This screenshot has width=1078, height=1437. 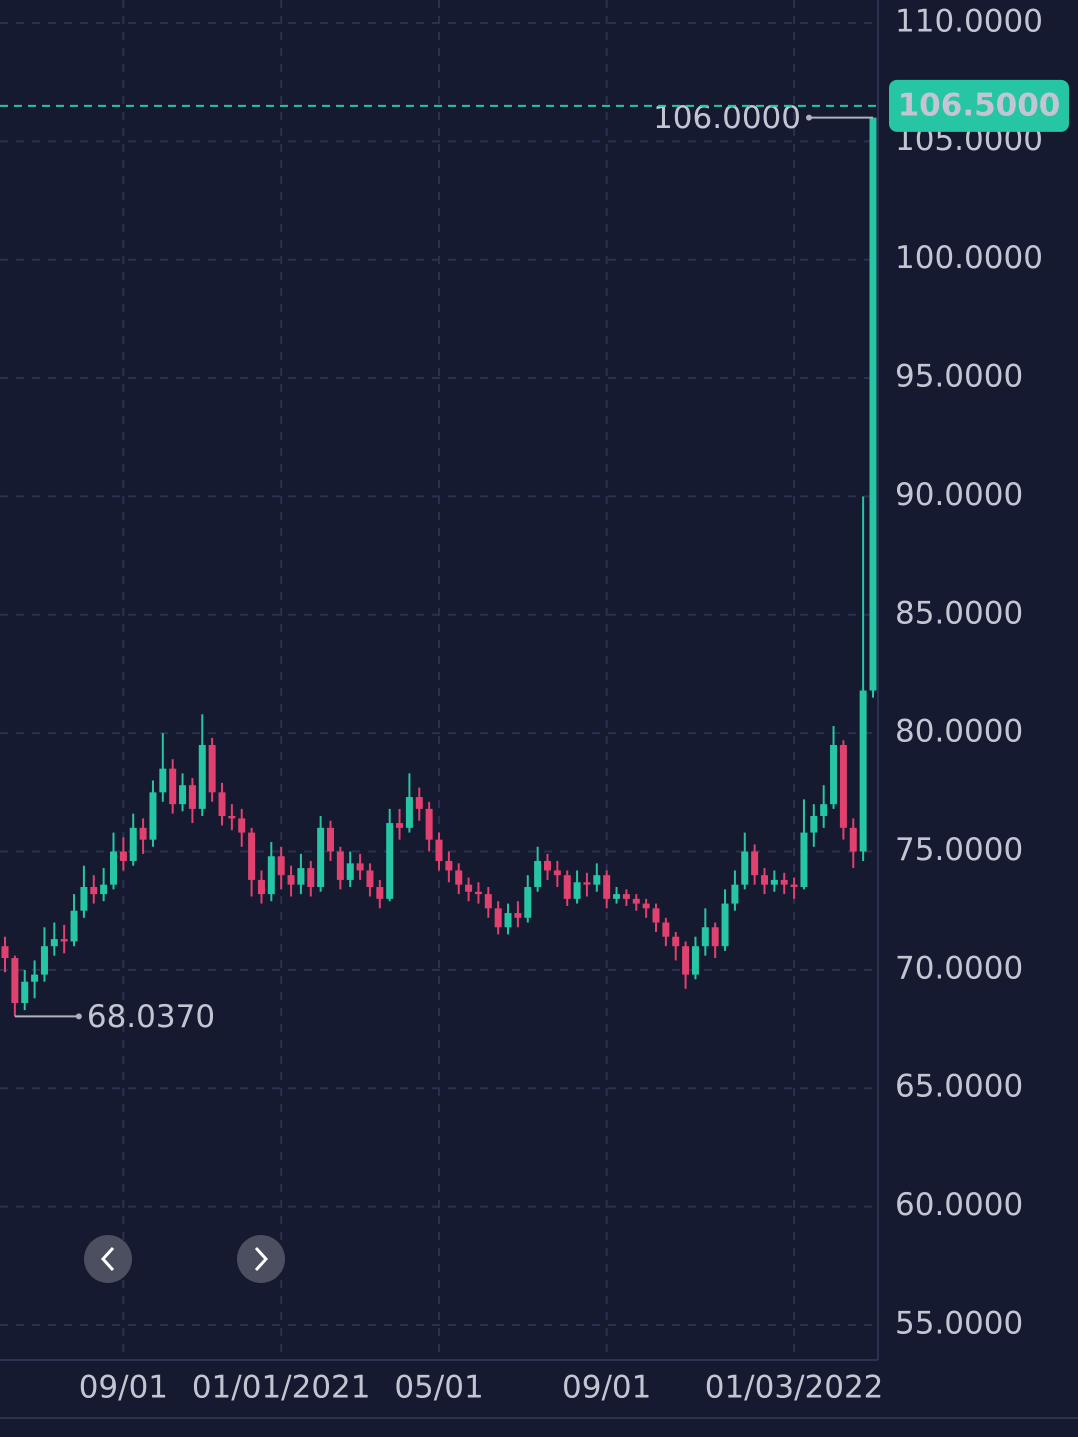 What do you see at coordinates (969, 258) in the screenshot?
I see `y-tick-label: 100.0000` at bounding box center [969, 258].